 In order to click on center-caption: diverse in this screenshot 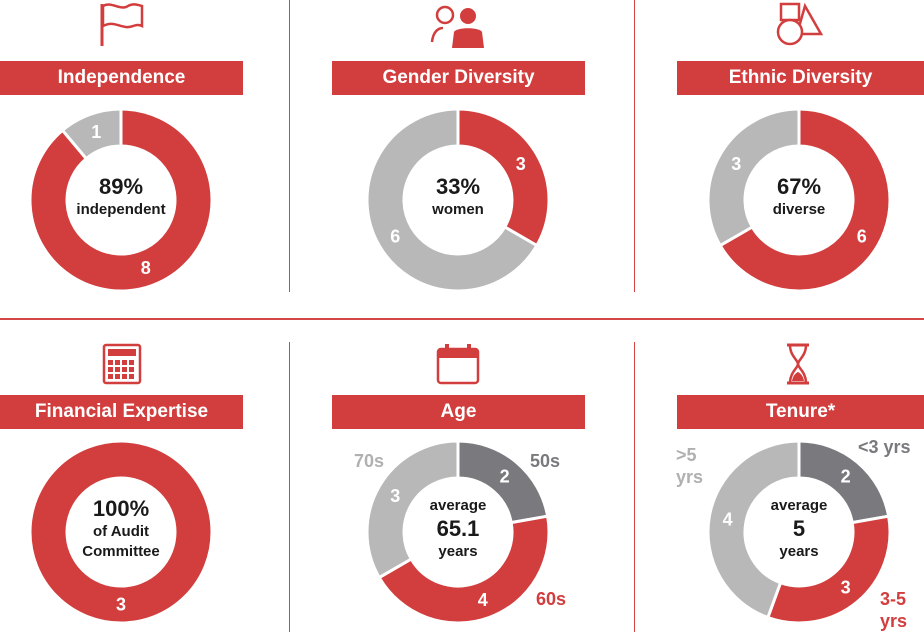, I will do `click(799, 209)`.